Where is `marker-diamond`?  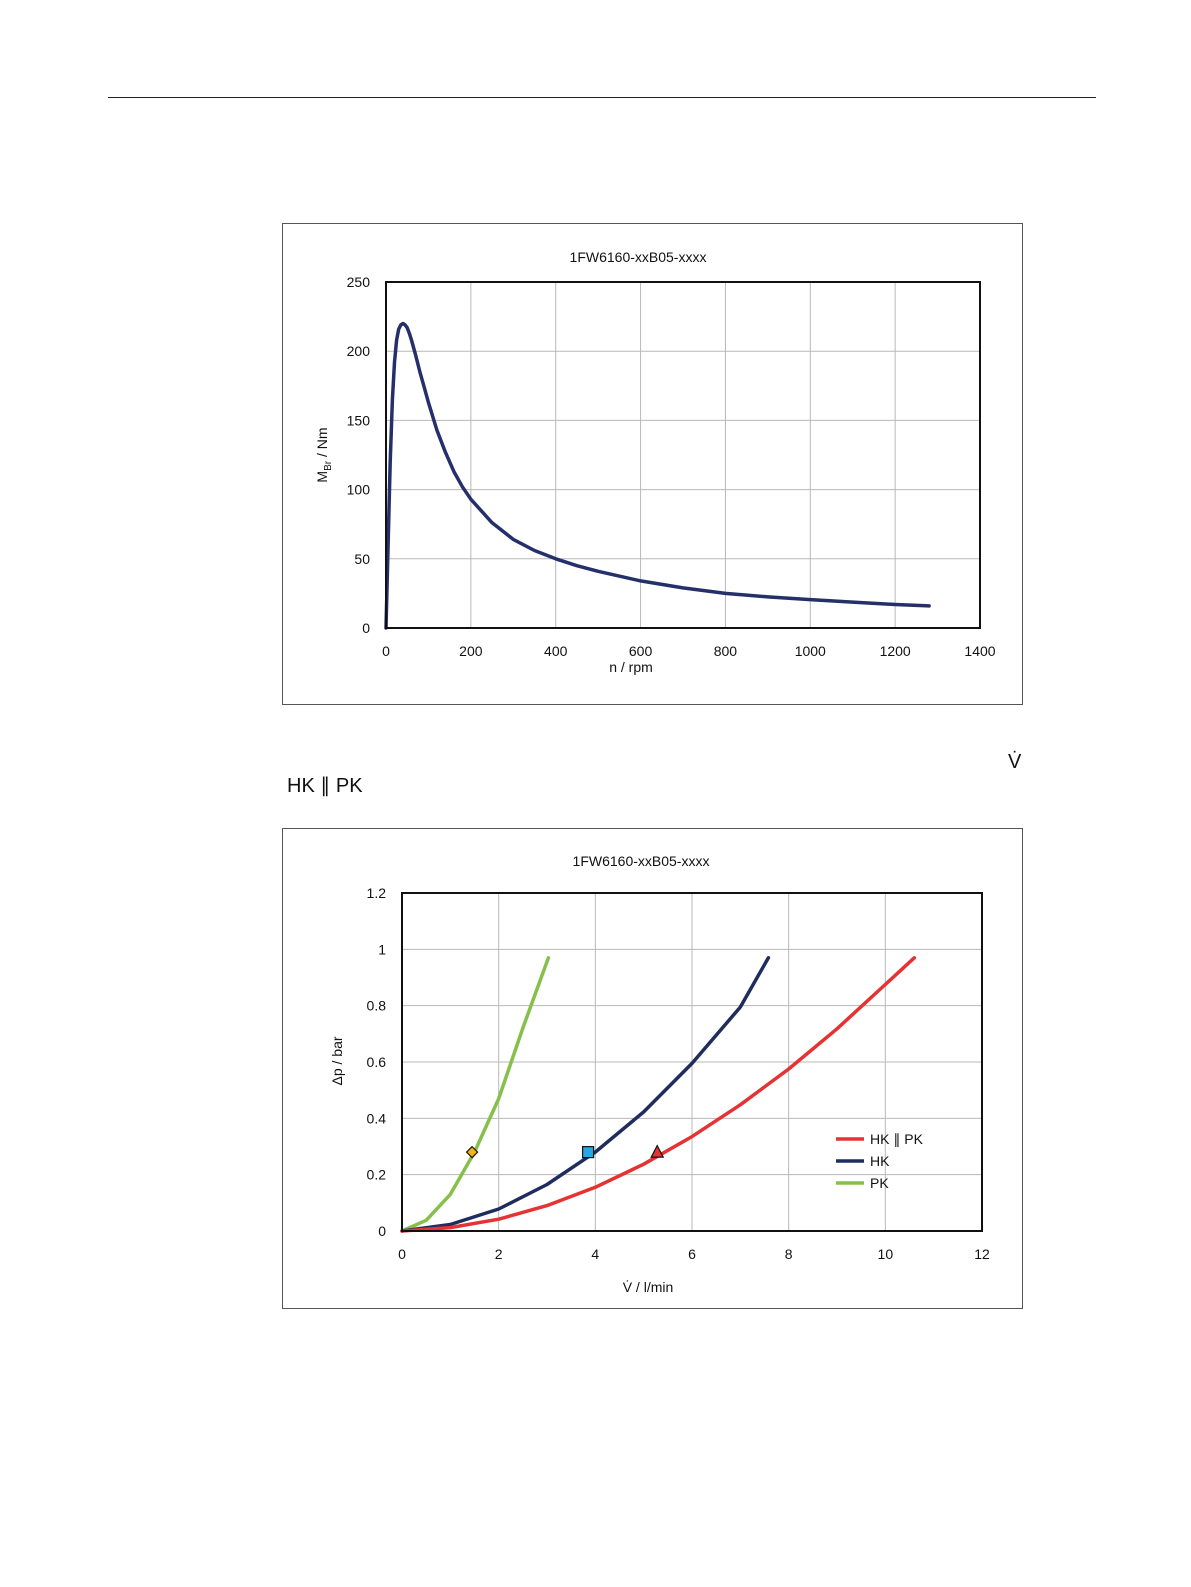 marker-diamond is located at coordinates (472, 1152).